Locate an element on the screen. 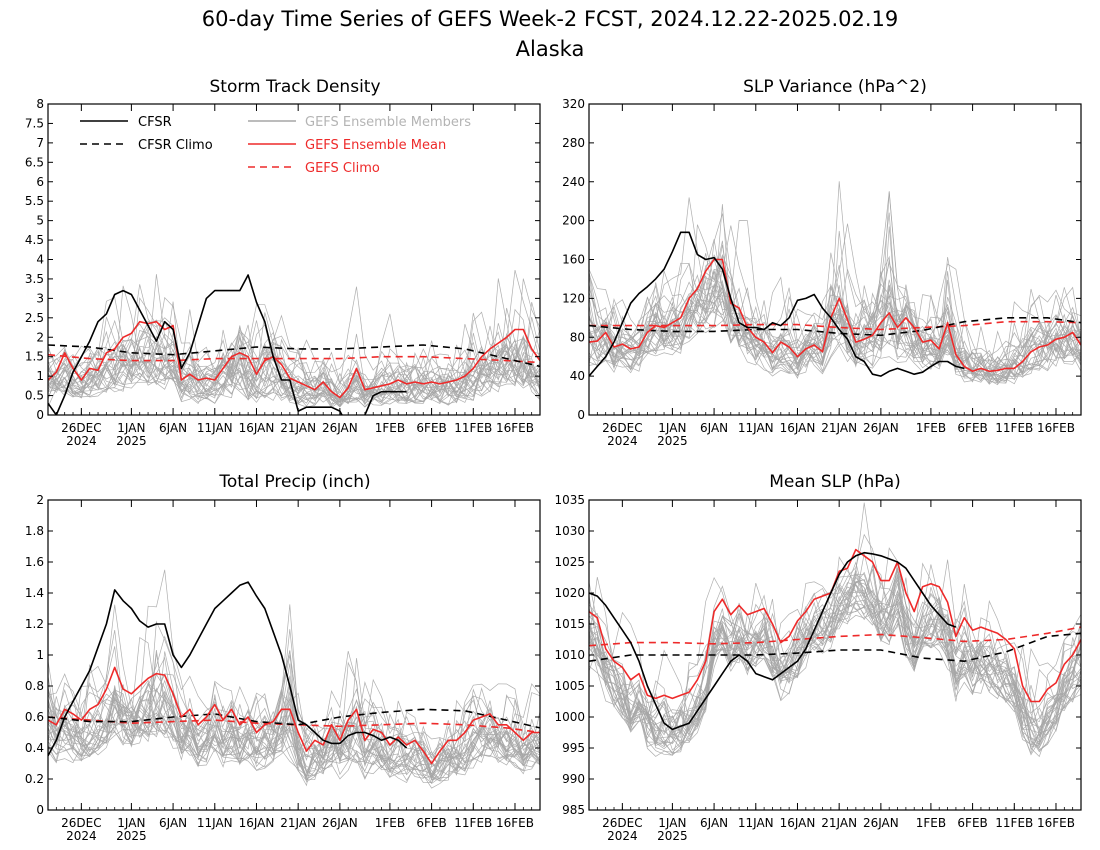 Image resolution: width=1100 pixels, height=850 pixels. panel-title: Storm Track Density is located at coordinates (294, 87).